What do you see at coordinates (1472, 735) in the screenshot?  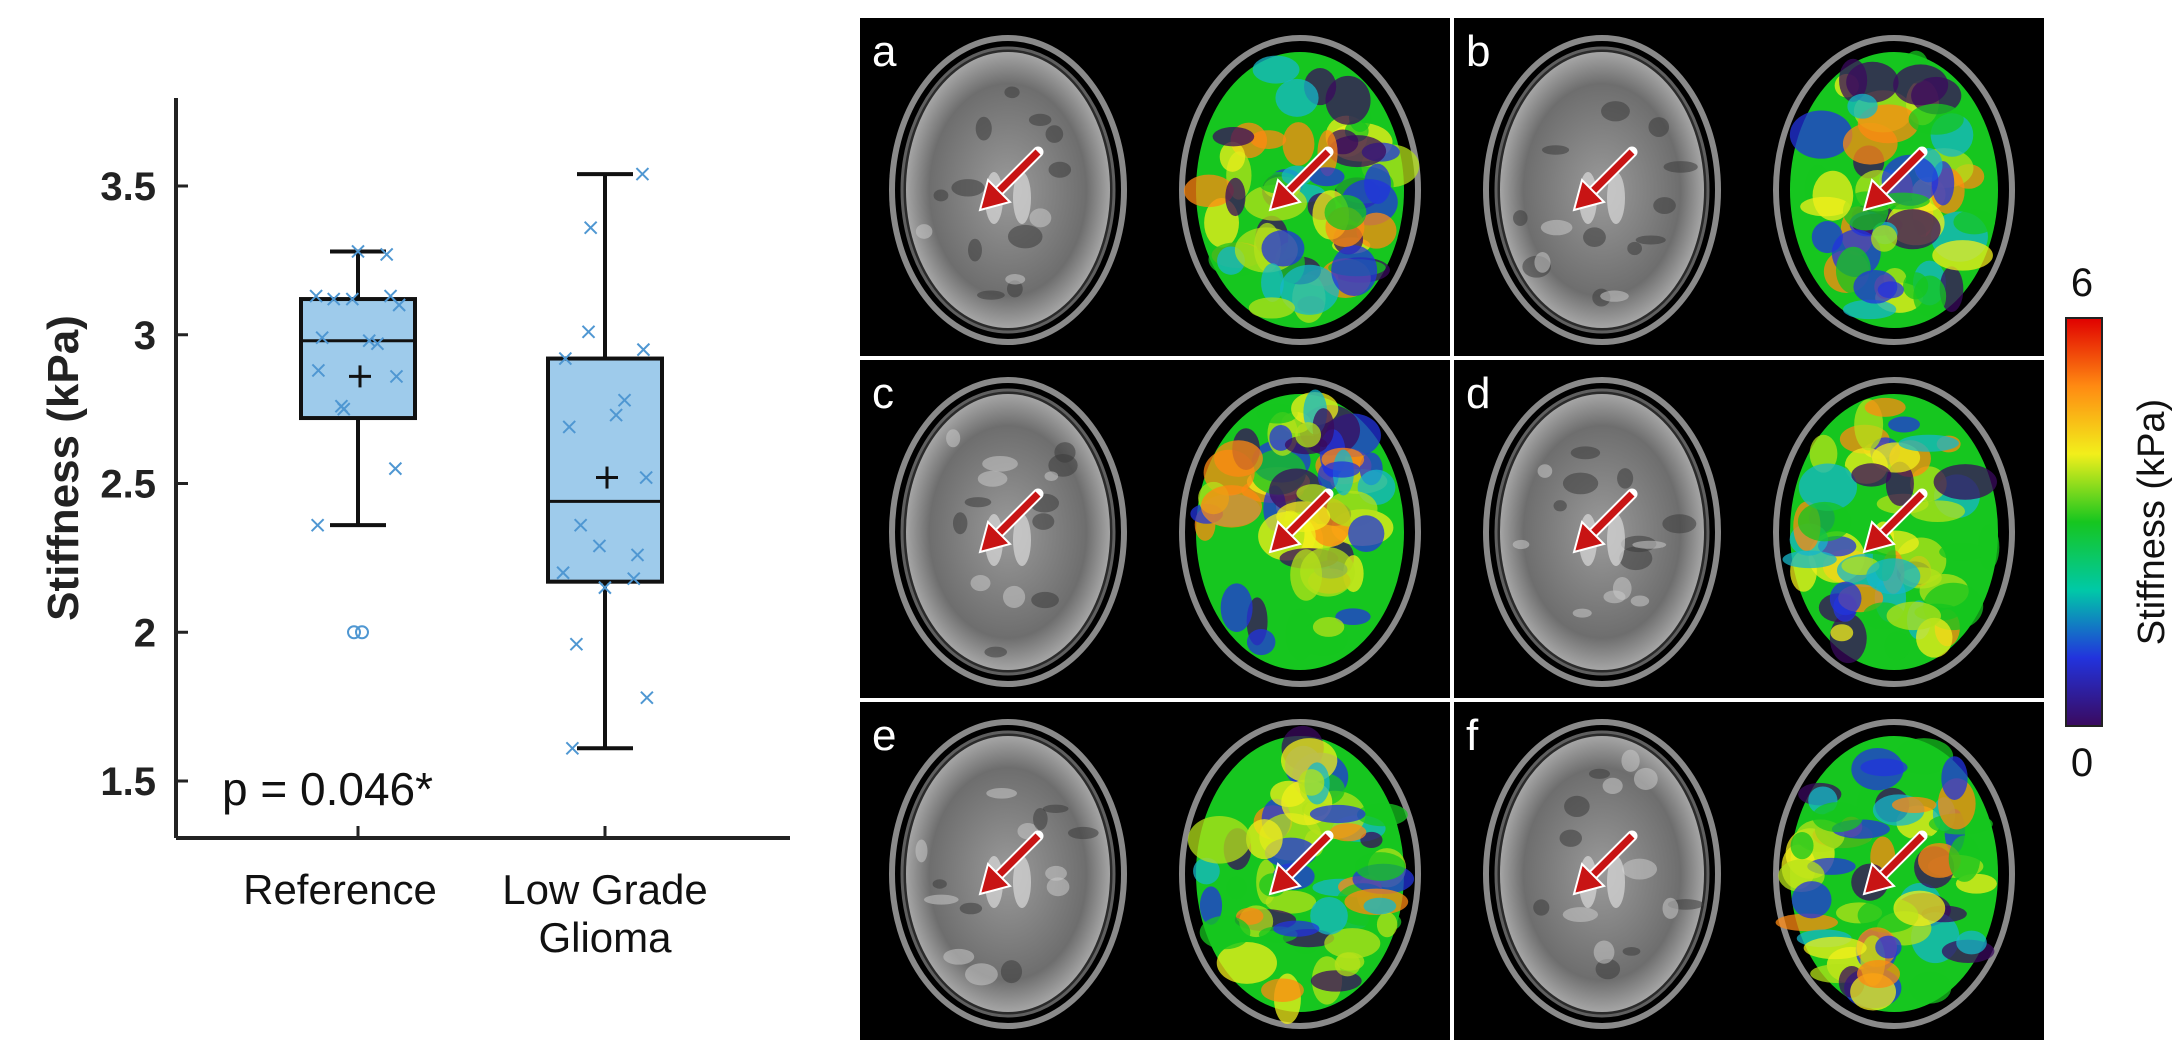 I see `panel-label: f` at bounding box center [1472, 735].